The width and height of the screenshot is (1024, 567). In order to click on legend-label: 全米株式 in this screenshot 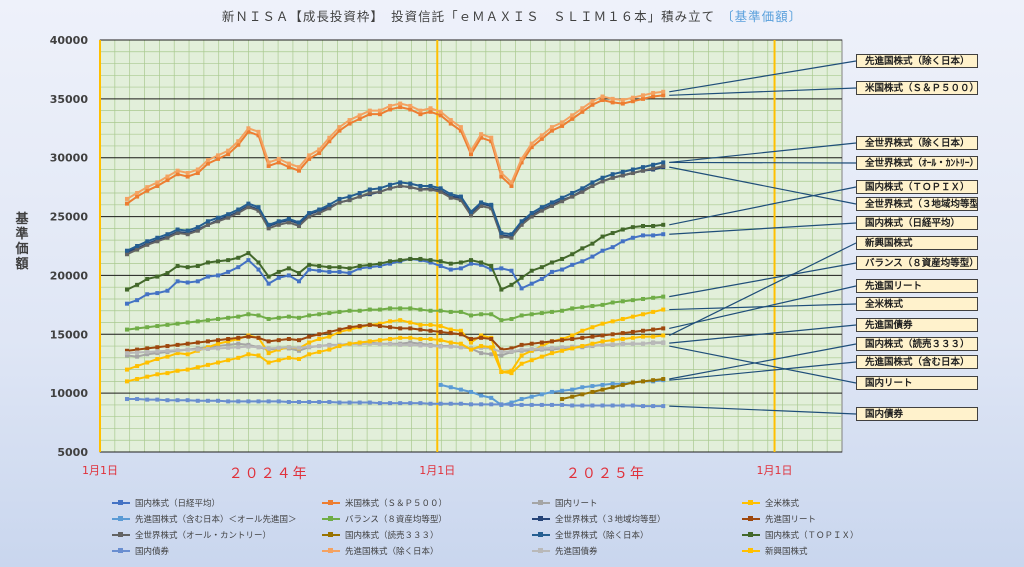, I will do `click(782, 504)`.